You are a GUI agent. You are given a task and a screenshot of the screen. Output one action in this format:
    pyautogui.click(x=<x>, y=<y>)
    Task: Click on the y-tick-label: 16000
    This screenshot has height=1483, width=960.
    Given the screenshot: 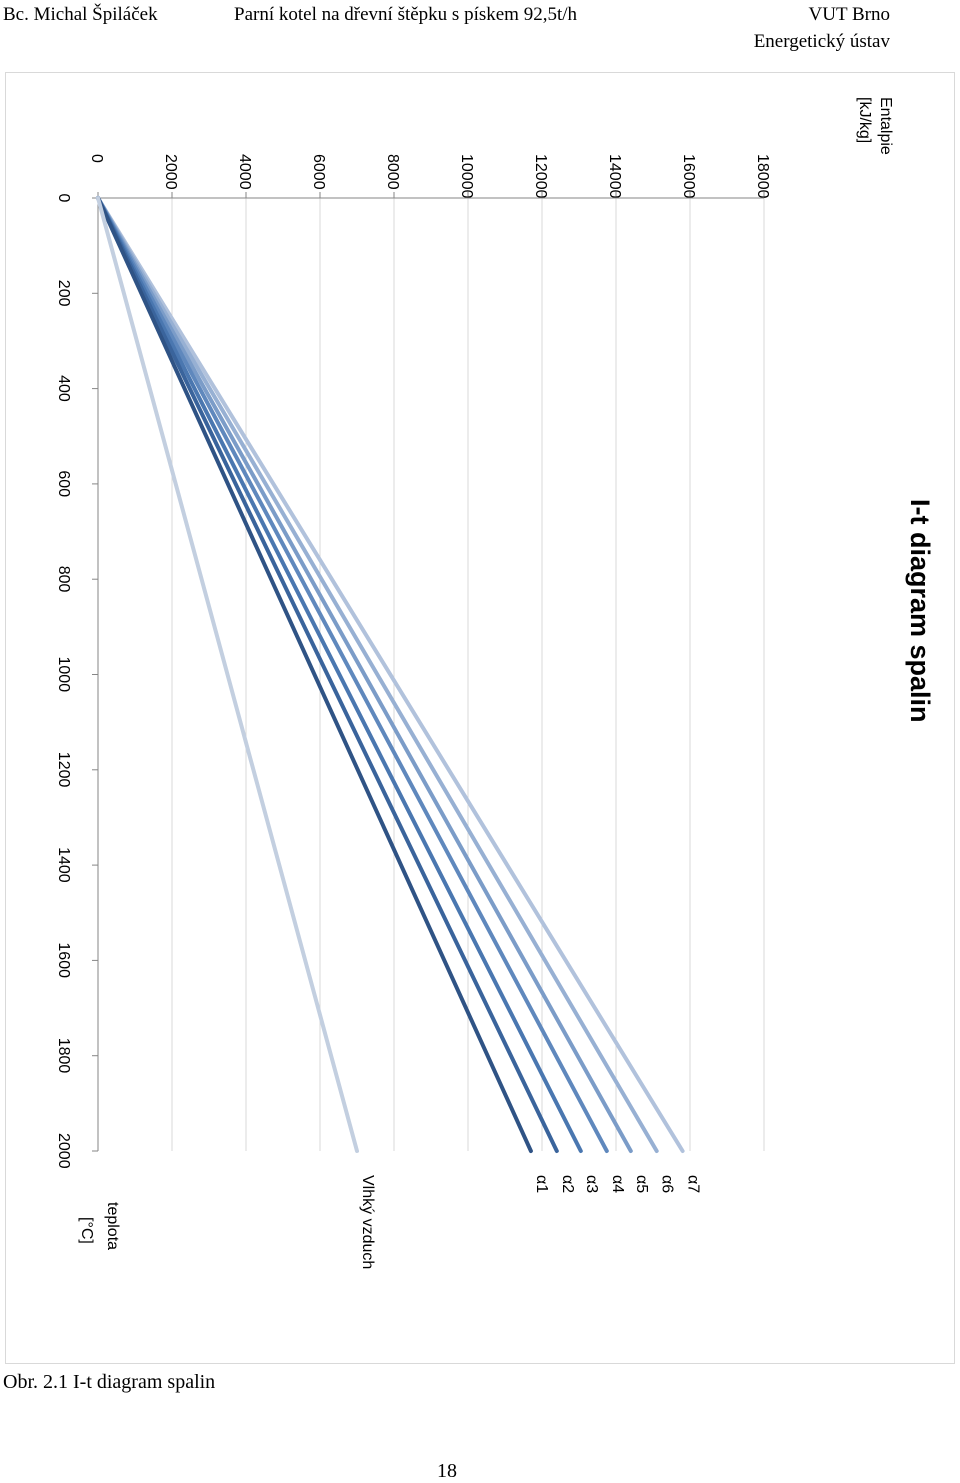 What is the action you would take?
    pyautogui.click(x=688, y=176)
    